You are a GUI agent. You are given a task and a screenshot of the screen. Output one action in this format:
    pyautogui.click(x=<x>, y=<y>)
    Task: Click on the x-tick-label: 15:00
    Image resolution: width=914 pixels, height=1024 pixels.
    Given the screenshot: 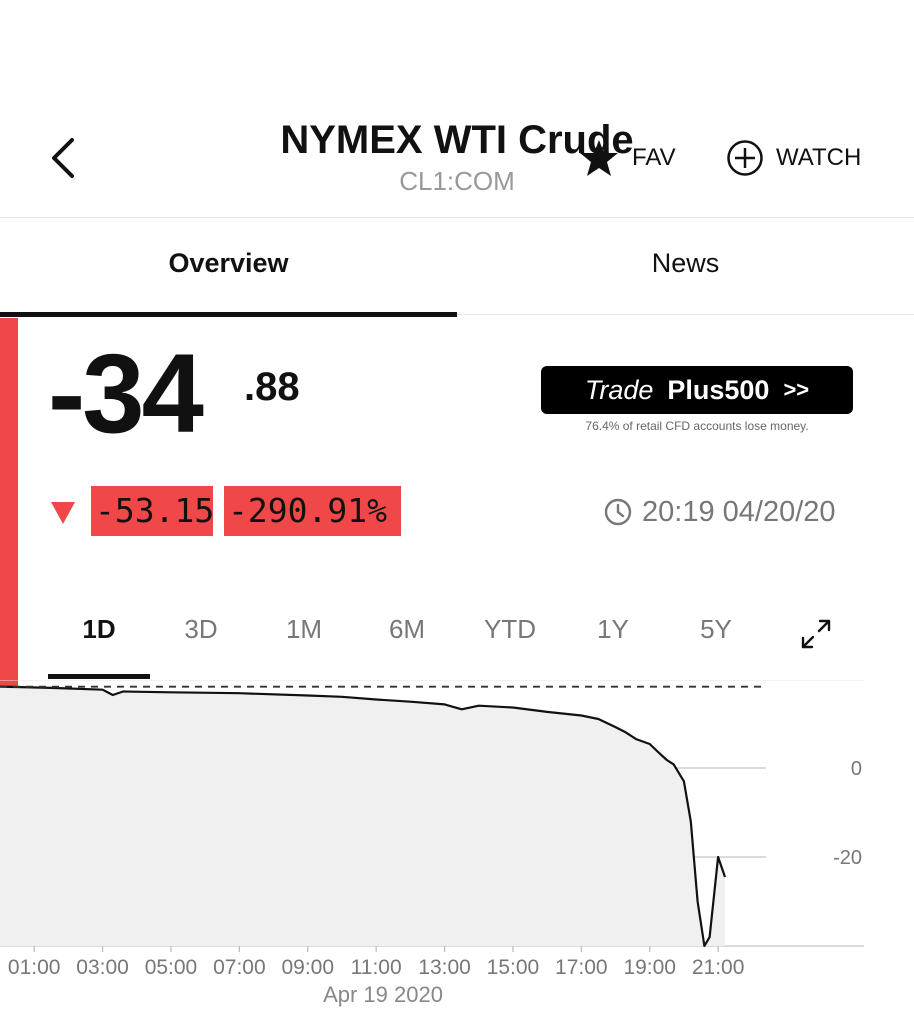 What is the action you would take?
    pyautogui.click(x=513, y=967)
    